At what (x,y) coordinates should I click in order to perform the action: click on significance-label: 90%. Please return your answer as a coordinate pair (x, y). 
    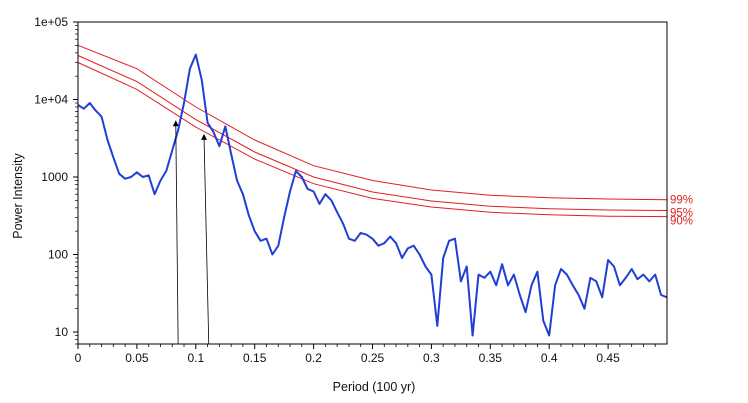
    Looking at the image, I should click on (681, 222).